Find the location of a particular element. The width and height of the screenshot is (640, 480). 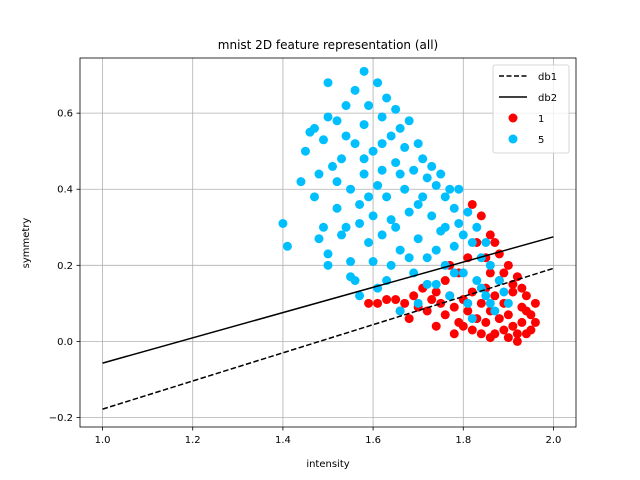

x-tick-label: 1.6 is located at coordinates (373, 440).